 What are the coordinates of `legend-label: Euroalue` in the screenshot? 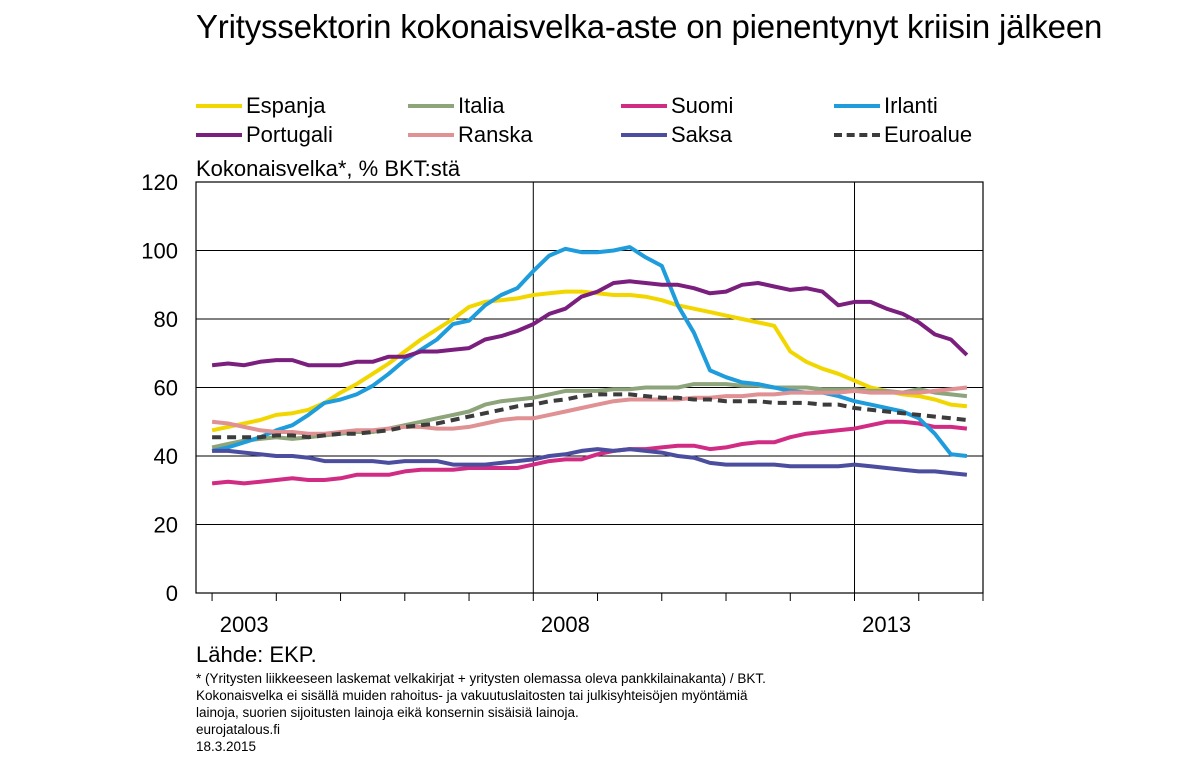 It's located at (928, 134).